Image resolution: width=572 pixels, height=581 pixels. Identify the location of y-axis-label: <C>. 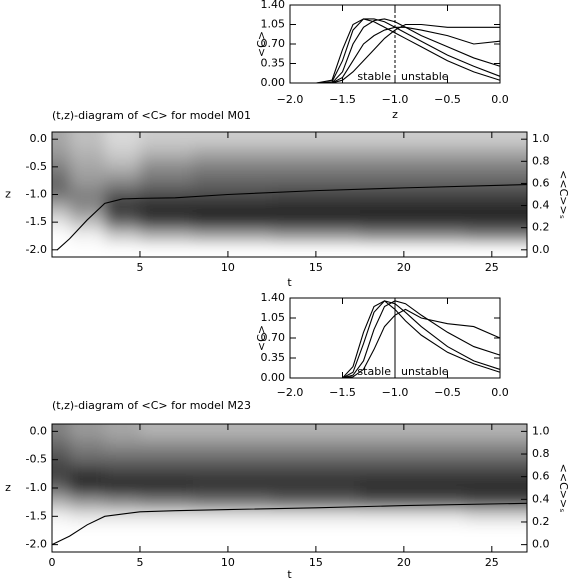
(261, 44).